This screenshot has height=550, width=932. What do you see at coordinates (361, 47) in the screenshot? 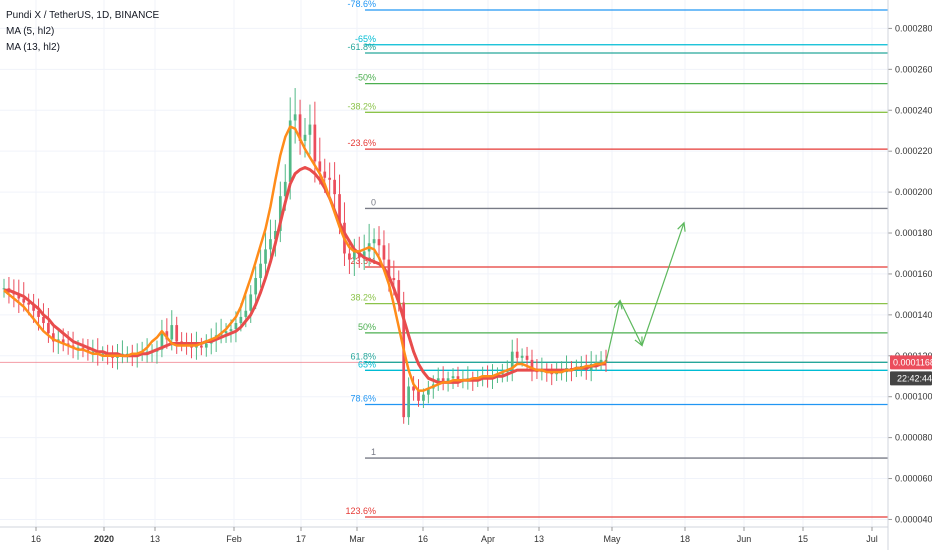
I see `fib-level-label: -61.8%` at bounding box center [361, 47].